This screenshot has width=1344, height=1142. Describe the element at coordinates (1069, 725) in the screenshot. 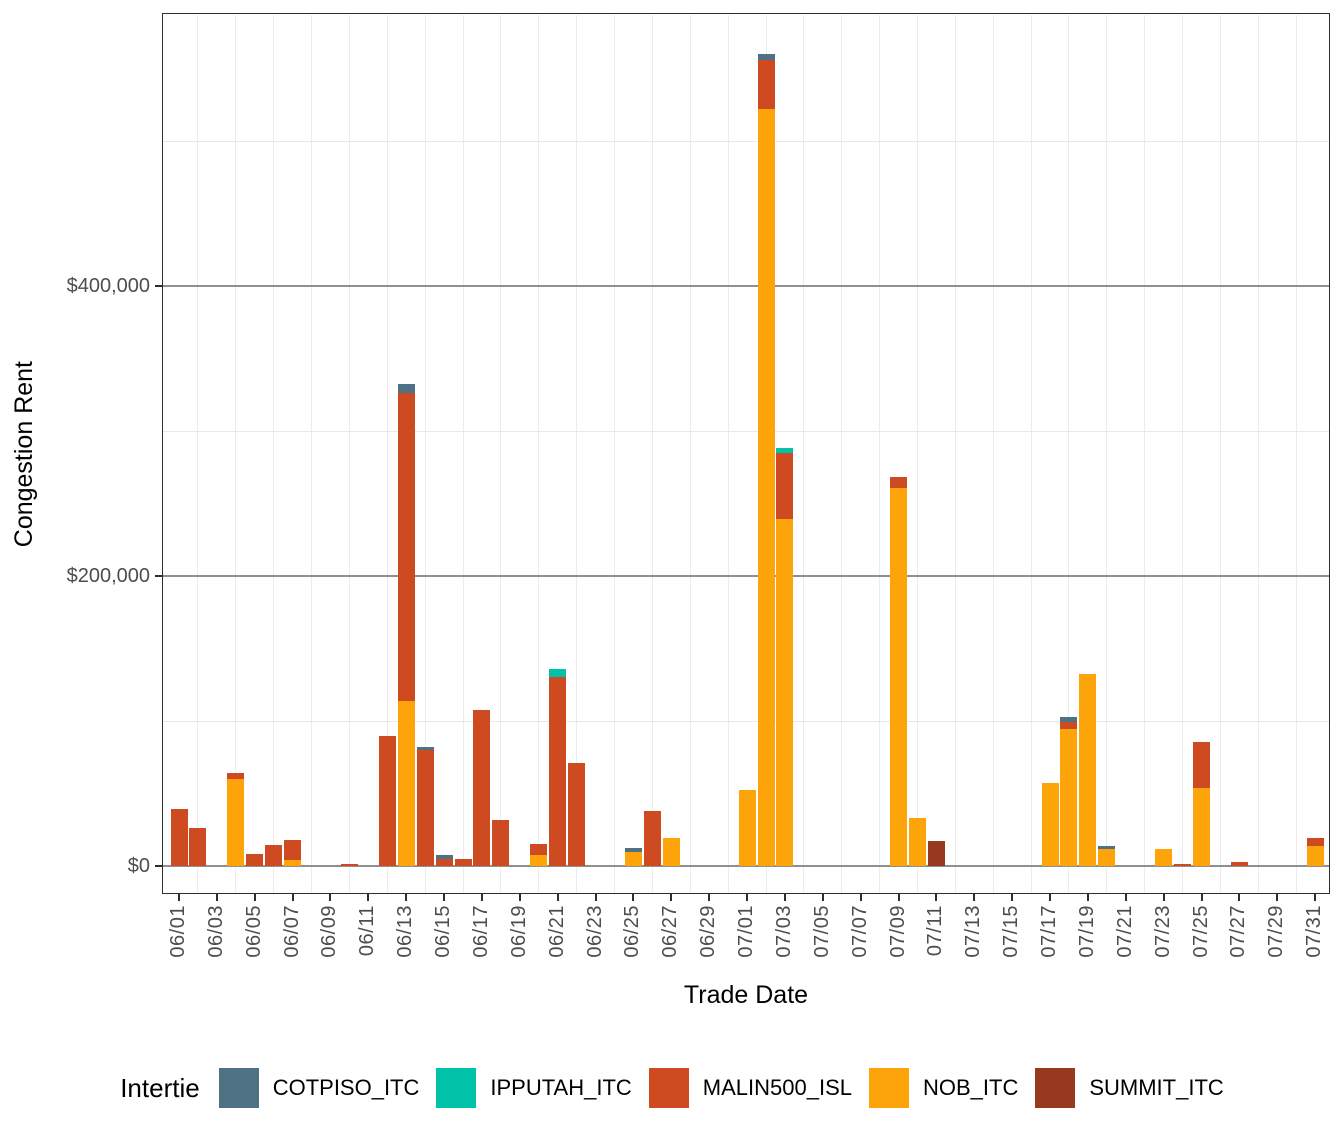

I see `bar-07-18-malin500_isl` at that location.